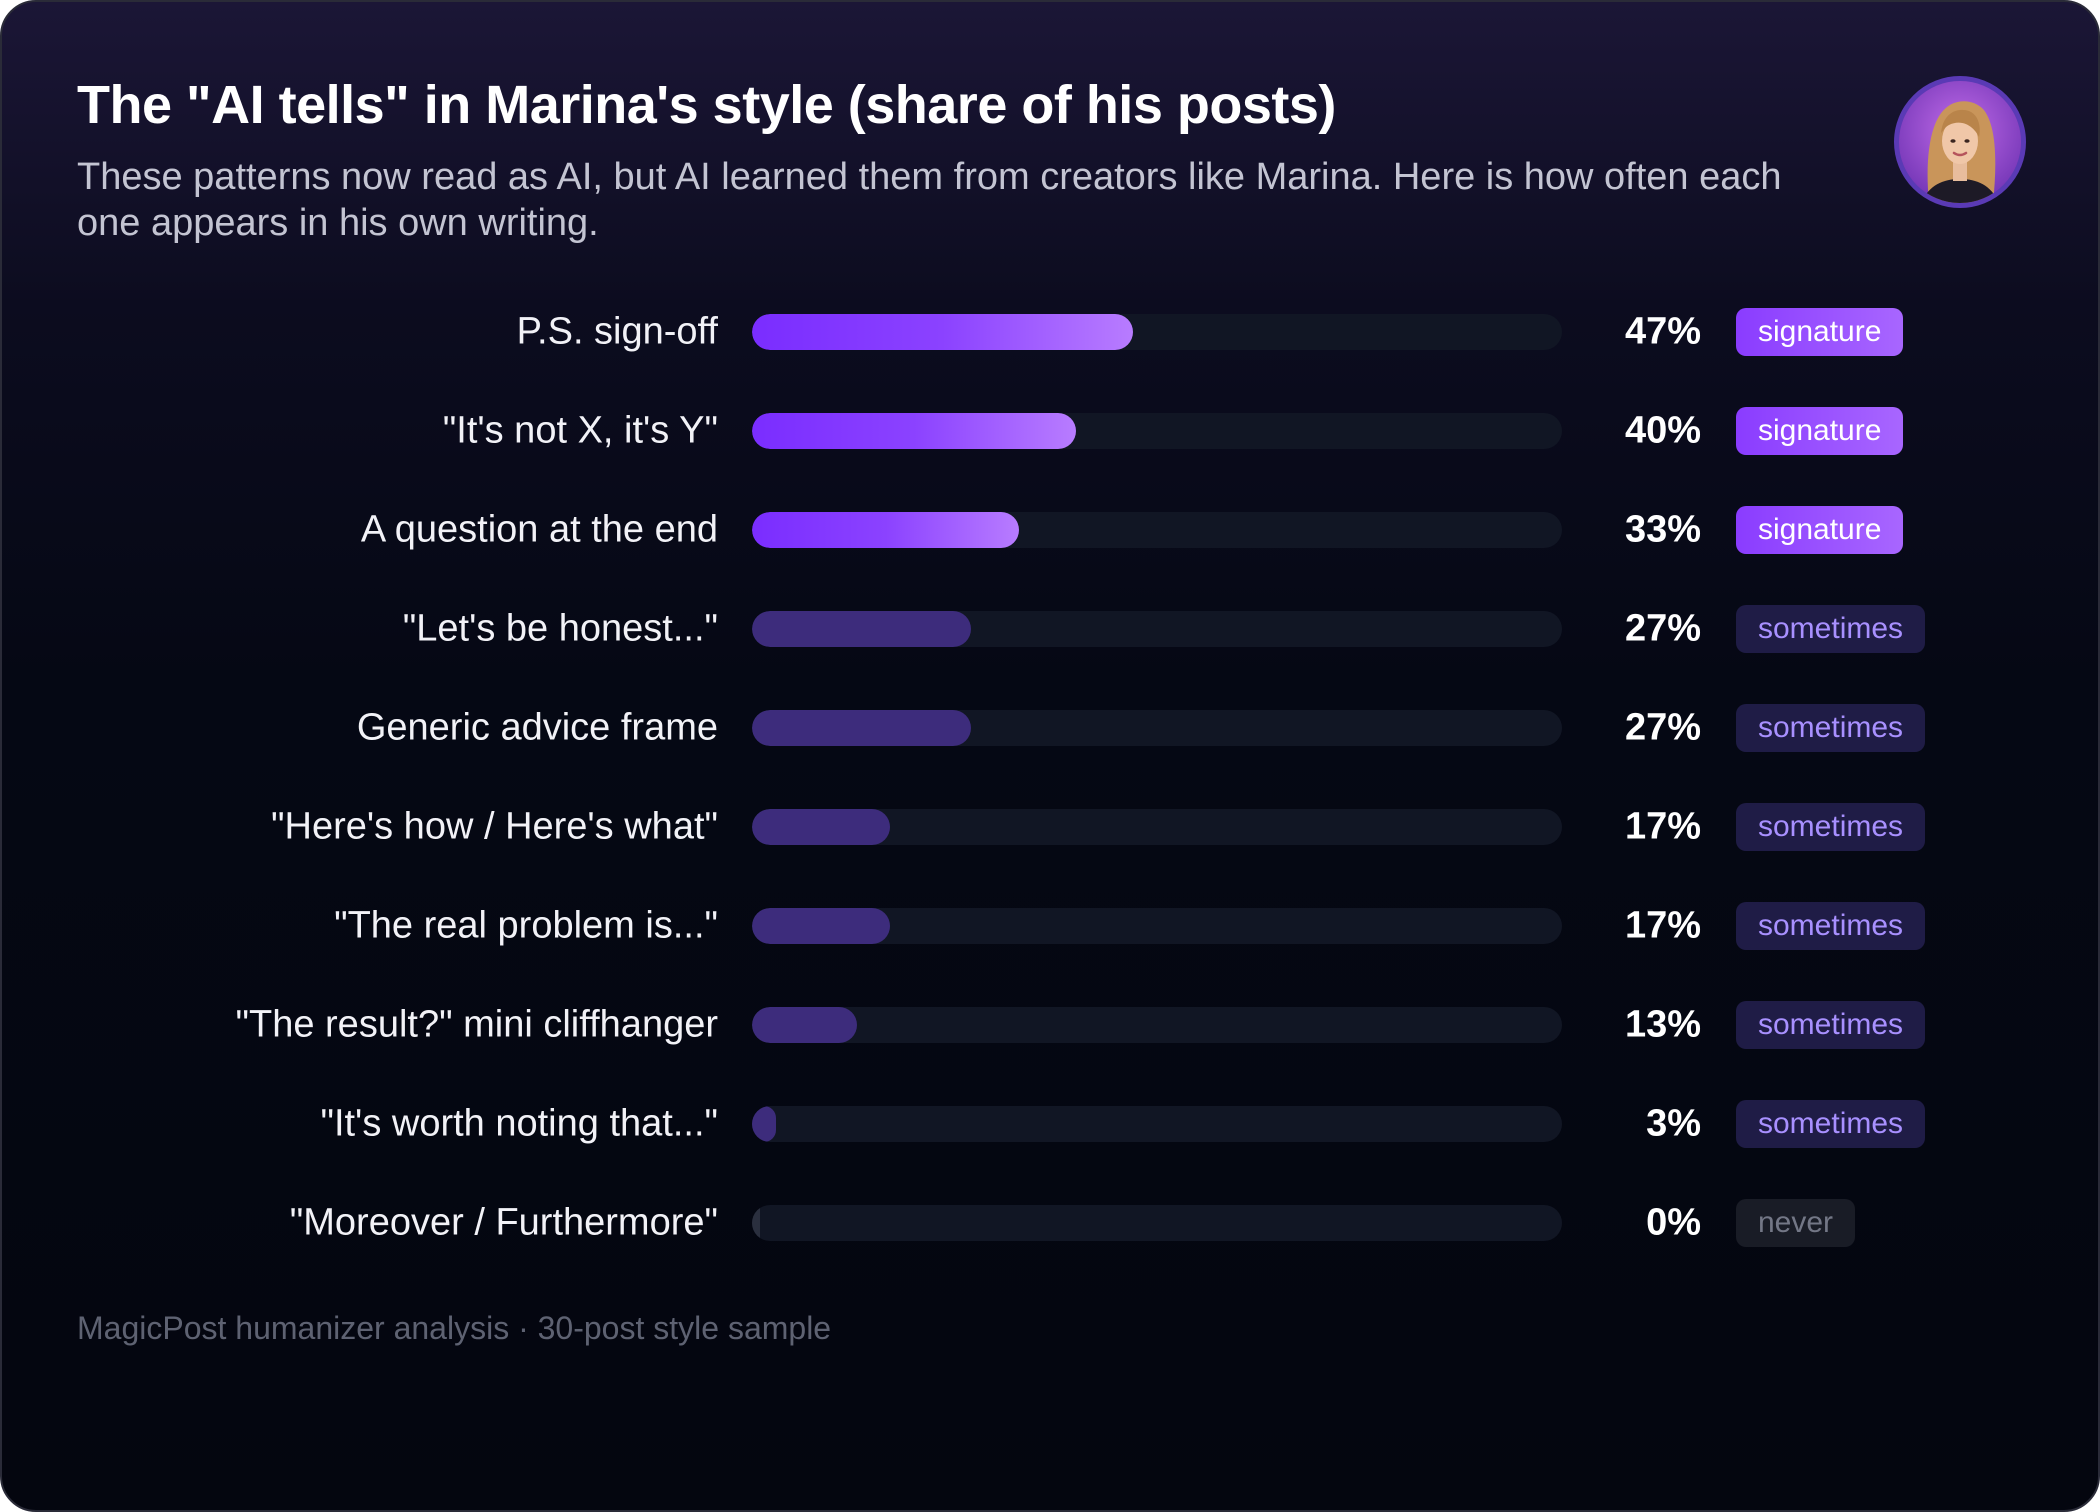 The image size is (2100, 1512). Describe the element at coordinates (519, 1123) in the screenshot. I see `row-label: "It's worth noting that..."` at that location.